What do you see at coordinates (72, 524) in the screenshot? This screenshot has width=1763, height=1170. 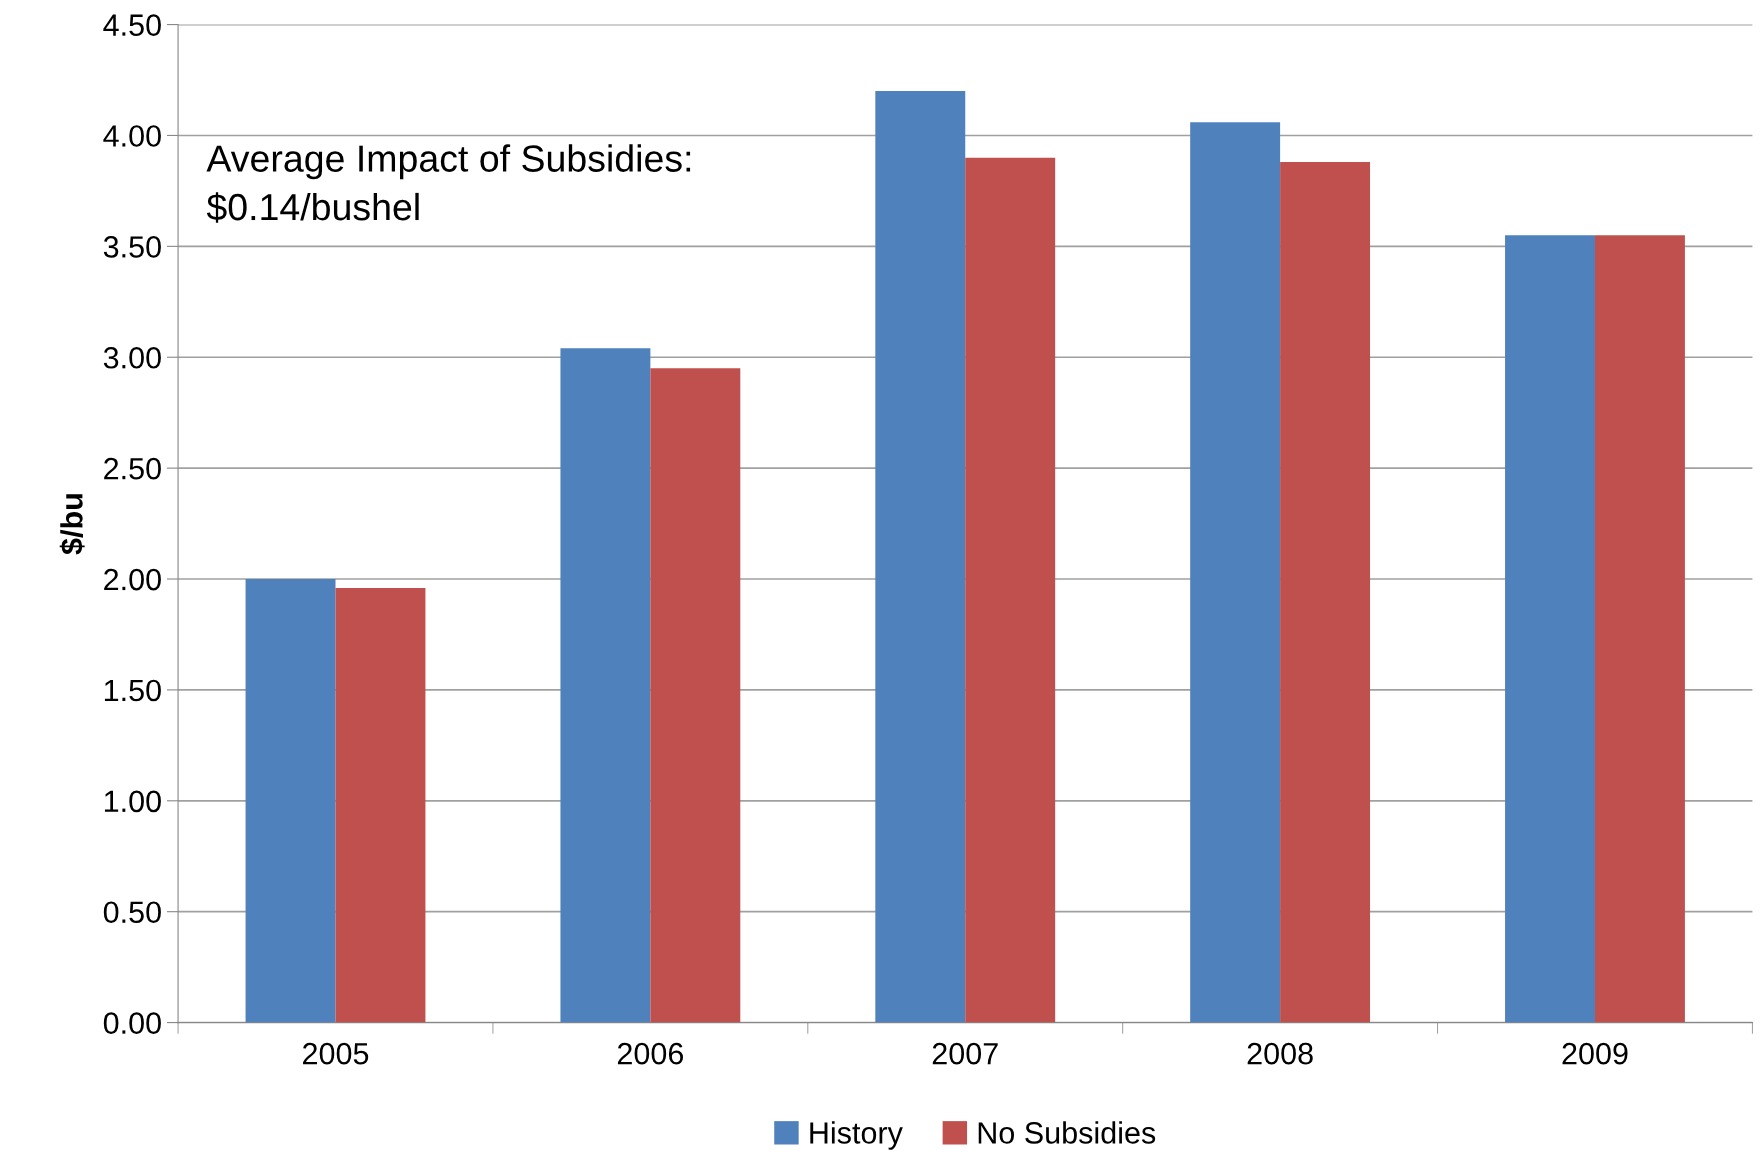 I see `y-axis-title: $/bu` at bounding box center [72, 524].